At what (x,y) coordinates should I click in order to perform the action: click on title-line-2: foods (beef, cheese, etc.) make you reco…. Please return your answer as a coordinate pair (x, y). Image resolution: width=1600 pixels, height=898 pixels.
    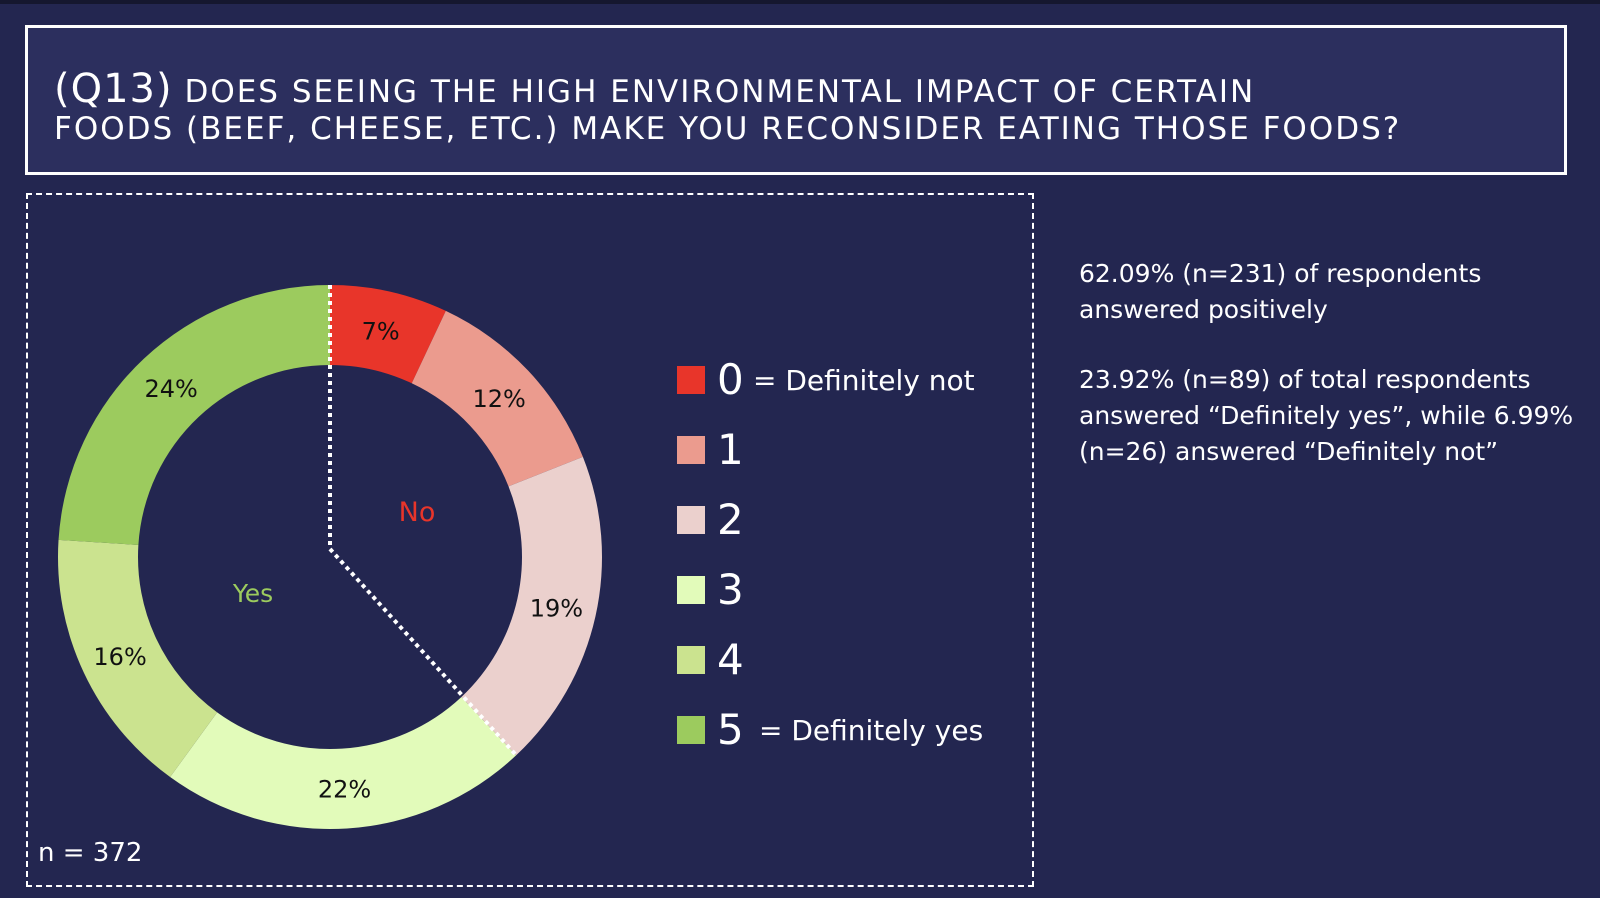
    Looking at the image, I should click on (728, 129).